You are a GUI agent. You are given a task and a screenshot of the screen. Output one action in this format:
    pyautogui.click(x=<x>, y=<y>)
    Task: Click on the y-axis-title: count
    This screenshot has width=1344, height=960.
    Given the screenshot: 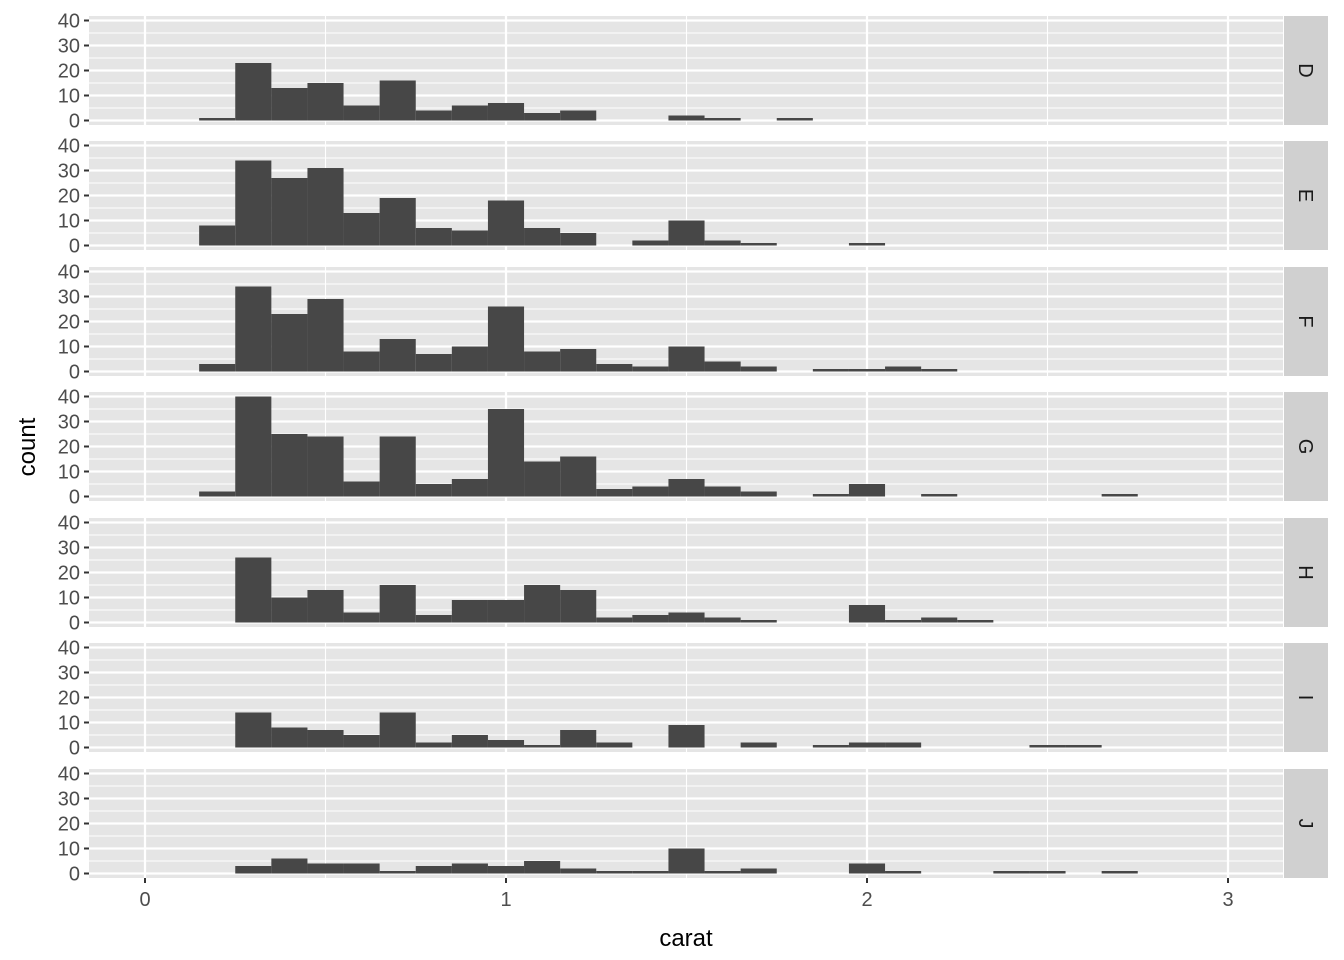 What is the action you would take?
    pyautogui.click(x=27, y=446)
    